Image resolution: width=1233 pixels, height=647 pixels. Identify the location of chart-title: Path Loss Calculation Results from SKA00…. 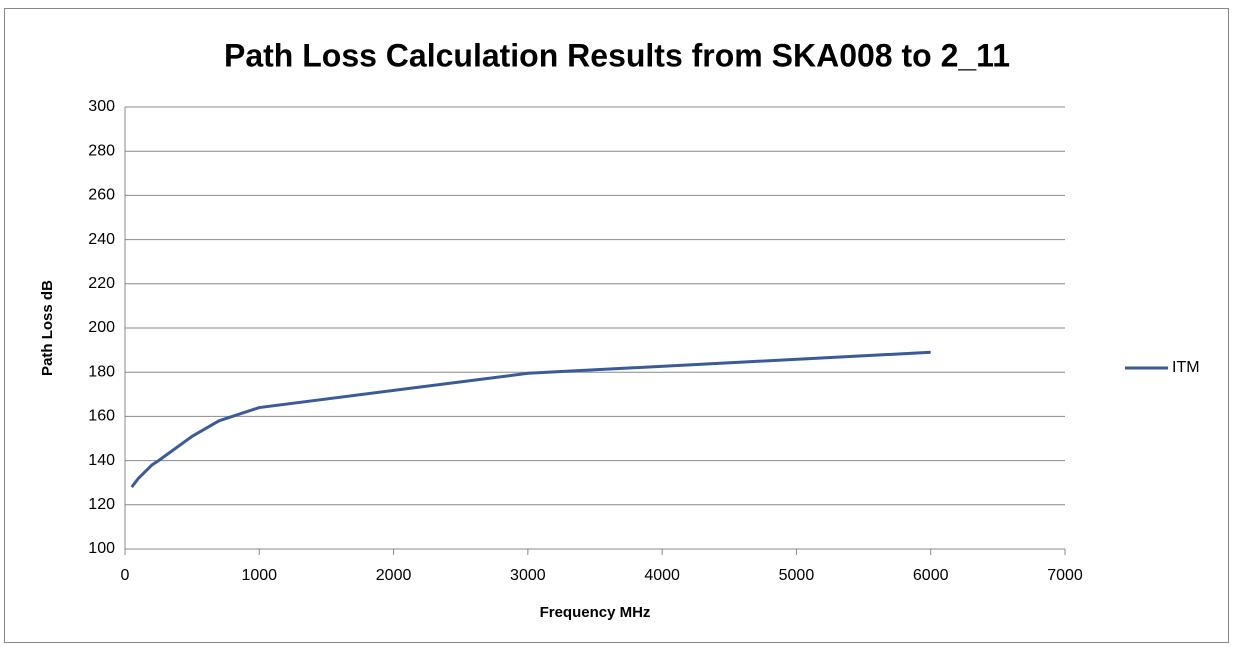
(617, 55).